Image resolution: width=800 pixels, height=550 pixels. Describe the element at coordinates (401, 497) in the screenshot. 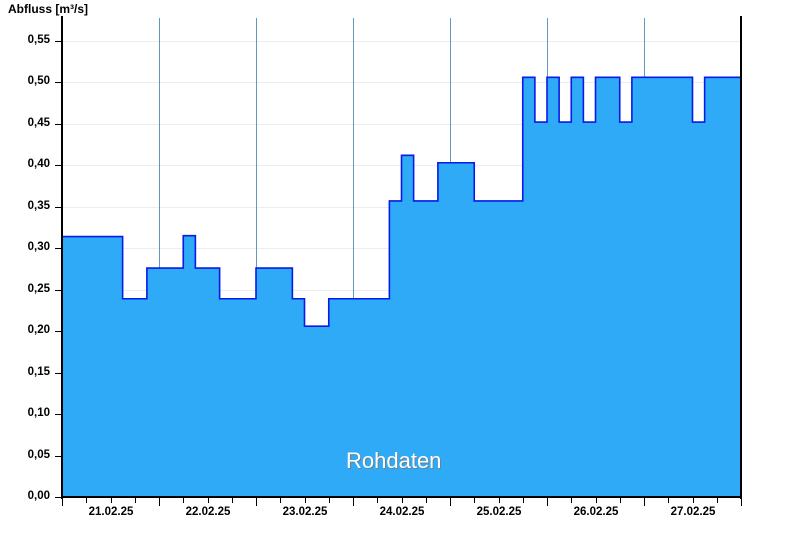

I see `x-axis-line` at that location.